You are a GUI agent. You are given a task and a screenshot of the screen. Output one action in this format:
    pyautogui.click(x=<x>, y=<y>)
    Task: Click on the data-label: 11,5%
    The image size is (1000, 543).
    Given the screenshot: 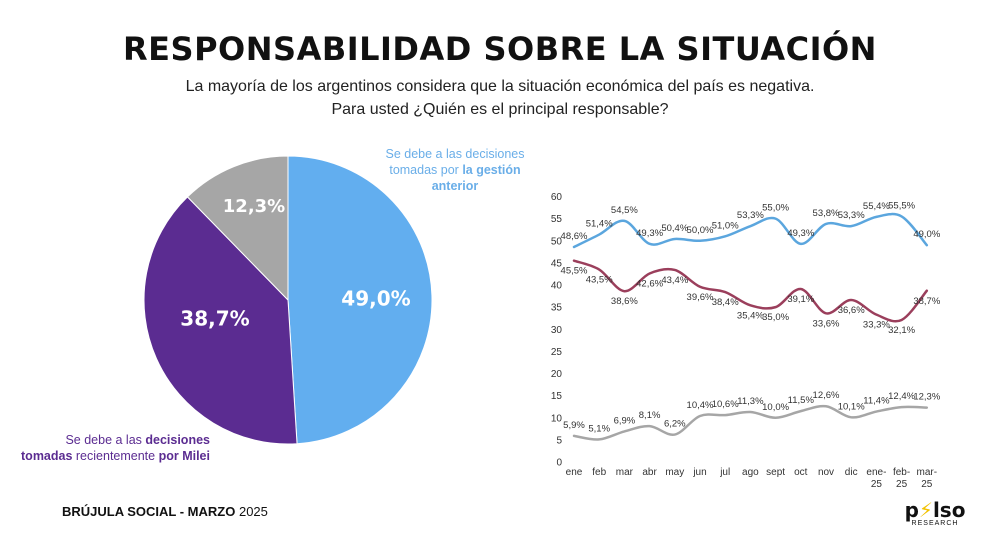 What is the action you would take?
    pyautogui.click(x=801, y=400)
    